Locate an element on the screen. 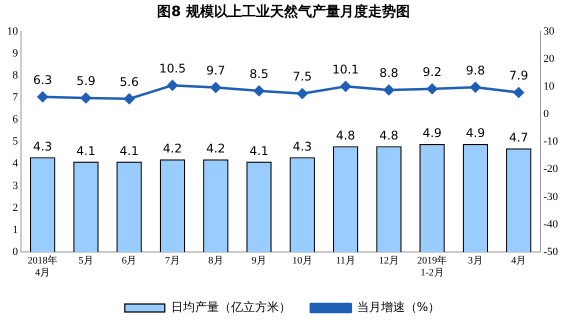 The width and height of the screenshot is (567, 324). x-tick-label: 10月 is located at coordinates (302, 261).